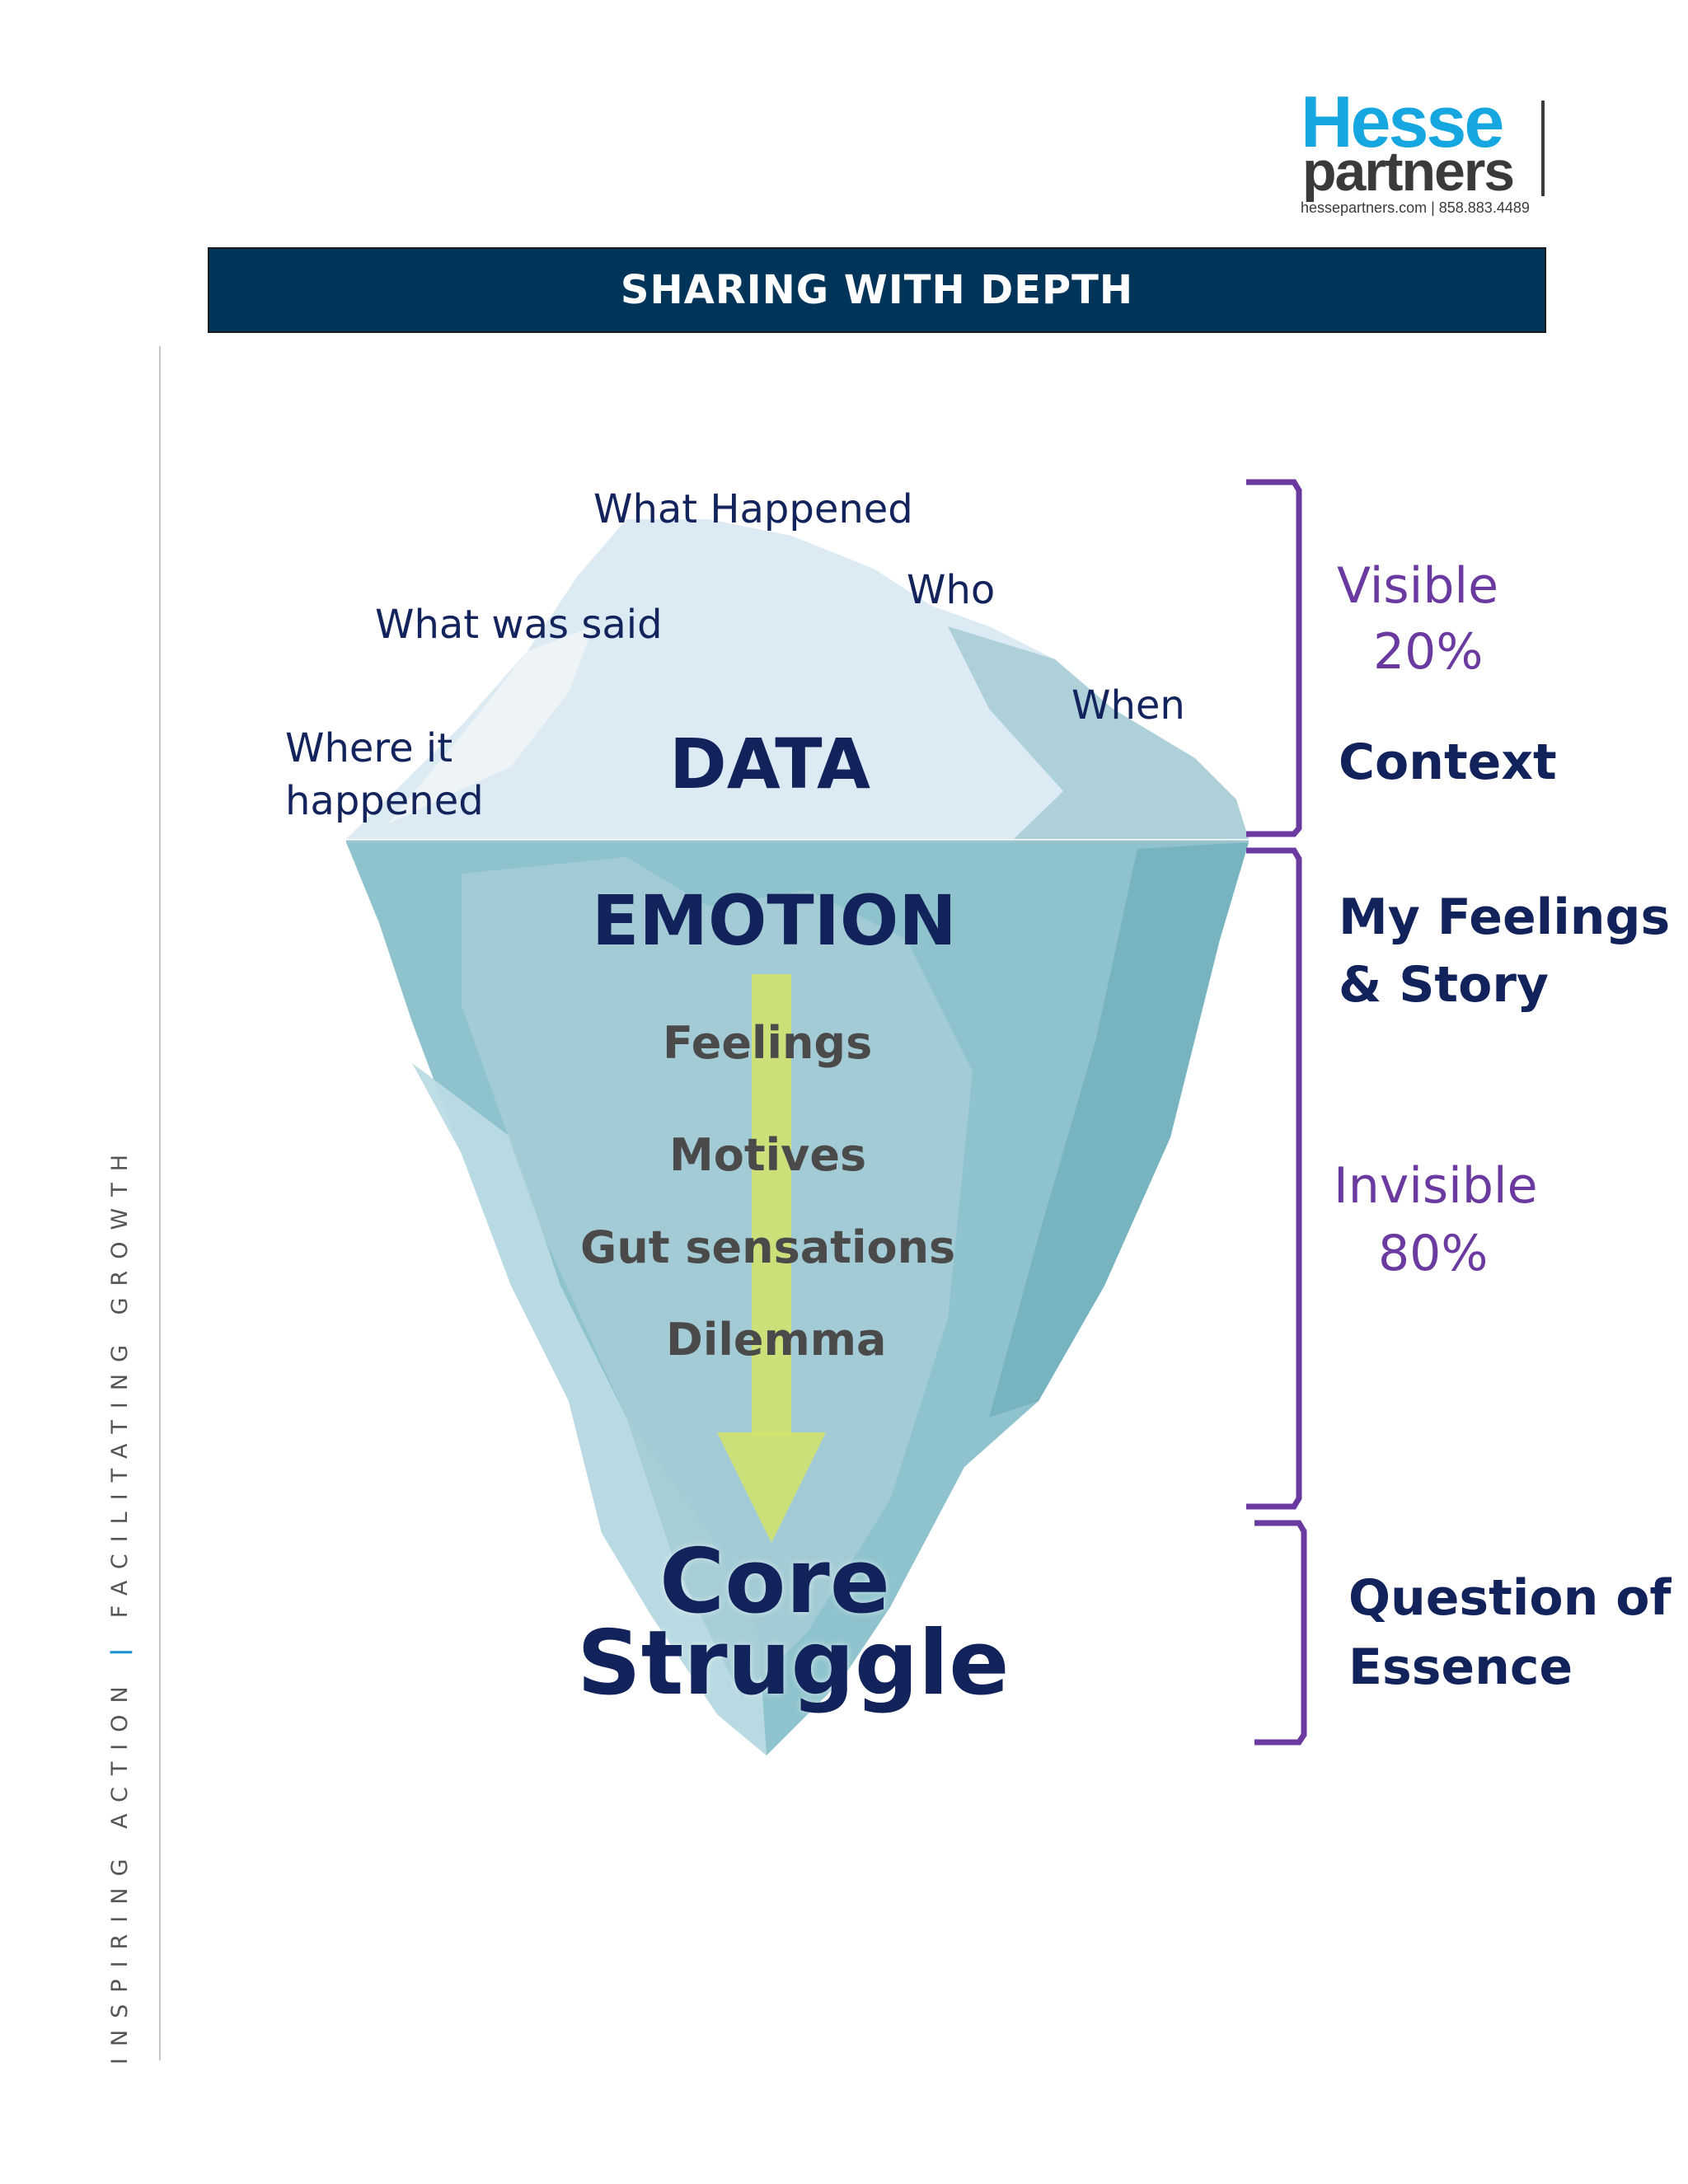 The image size is (1688, 2184). Describe the element at coordinates (797, 679) in the screenshot. I see `iceberg-tip` at that location.